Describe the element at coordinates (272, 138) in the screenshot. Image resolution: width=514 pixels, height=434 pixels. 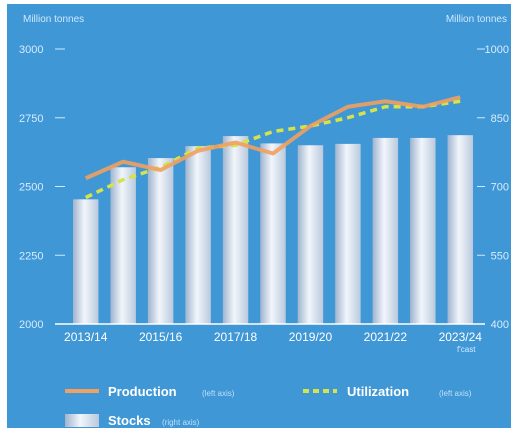
I see `production-line` at that location.